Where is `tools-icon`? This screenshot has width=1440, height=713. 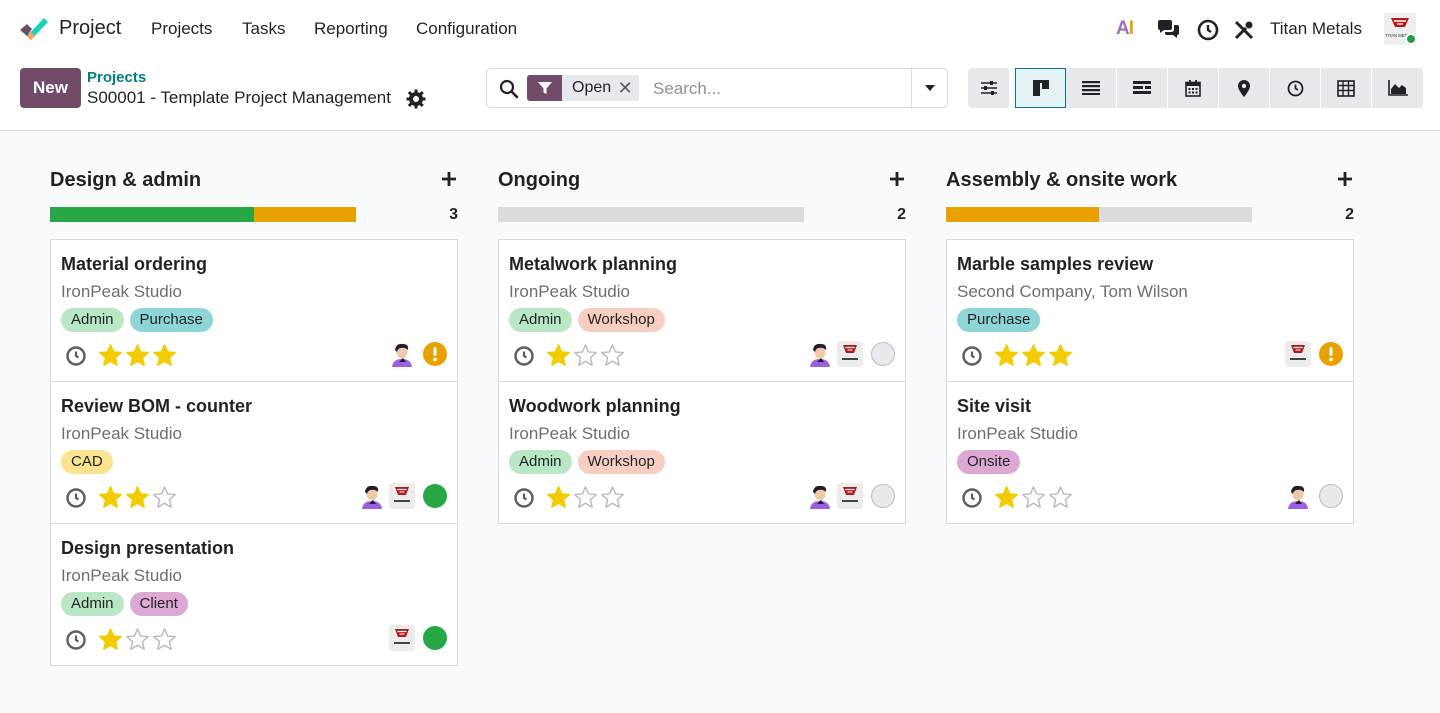
tools-icon is located at coordinates (1244, 30).